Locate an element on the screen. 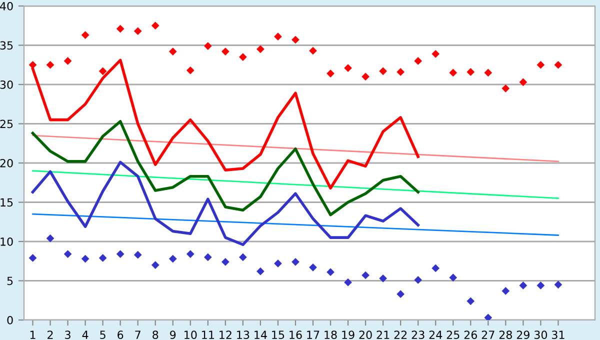 The image size is (600, 340). x-tick-label: 19 is located at coordinates (348, 335).